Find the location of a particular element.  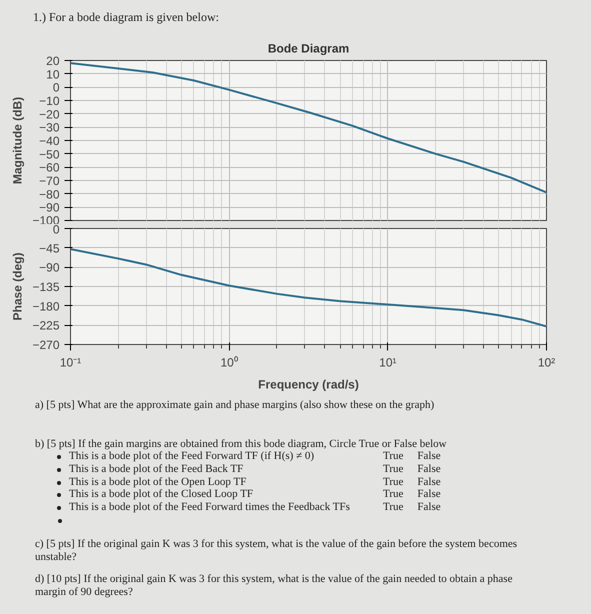

y-tick-label: −45 is located at coordinates (49, 248).